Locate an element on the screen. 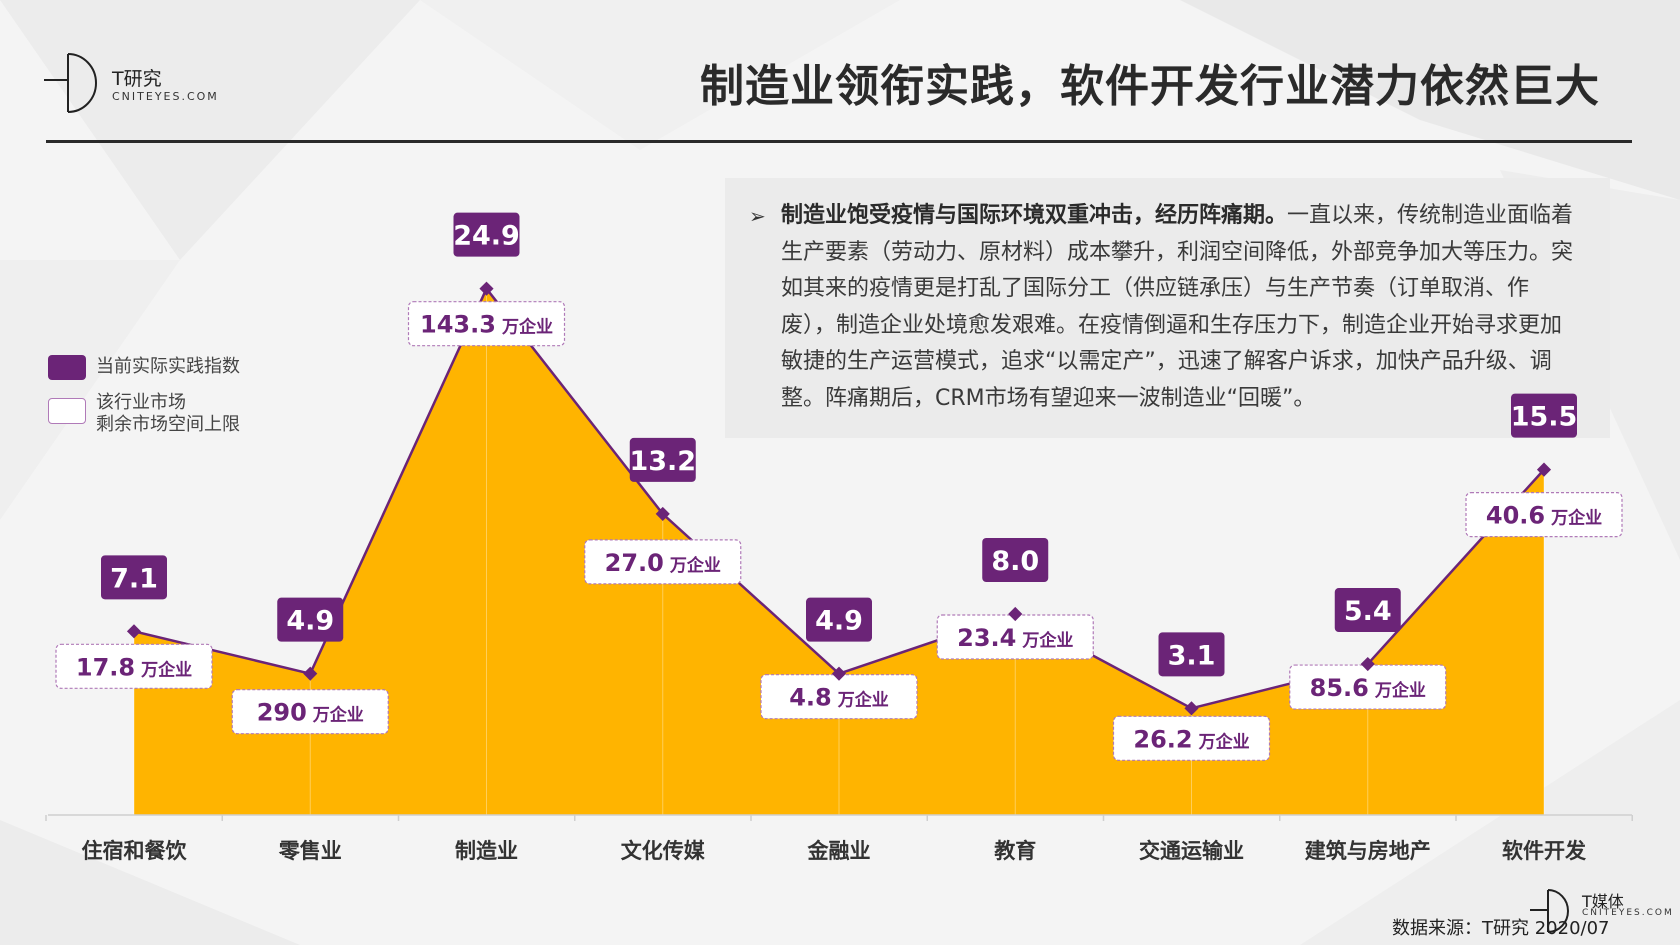 The image size is (1680, 945). index-label: 24.9 is located at coordinates (486, 236).